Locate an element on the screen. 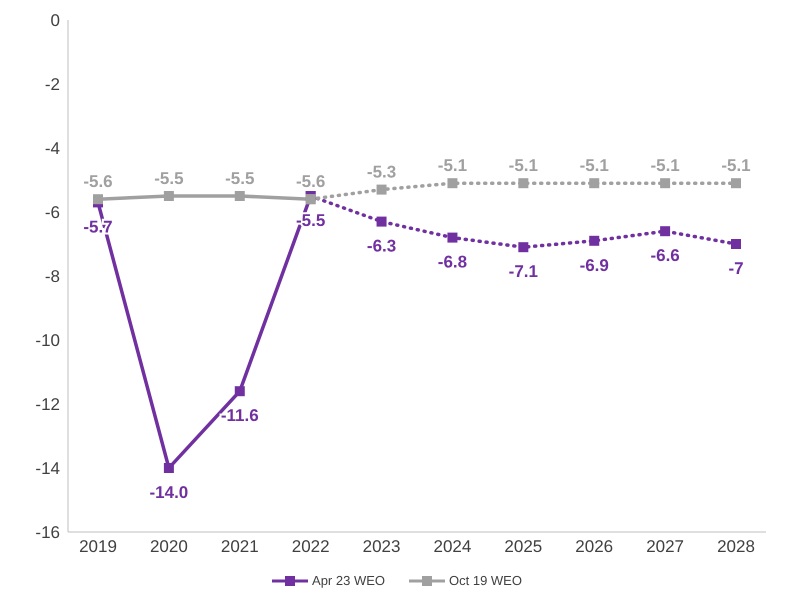 The image size is (794, 613). data-label: -6.8 is located at coordinates (453, 262).